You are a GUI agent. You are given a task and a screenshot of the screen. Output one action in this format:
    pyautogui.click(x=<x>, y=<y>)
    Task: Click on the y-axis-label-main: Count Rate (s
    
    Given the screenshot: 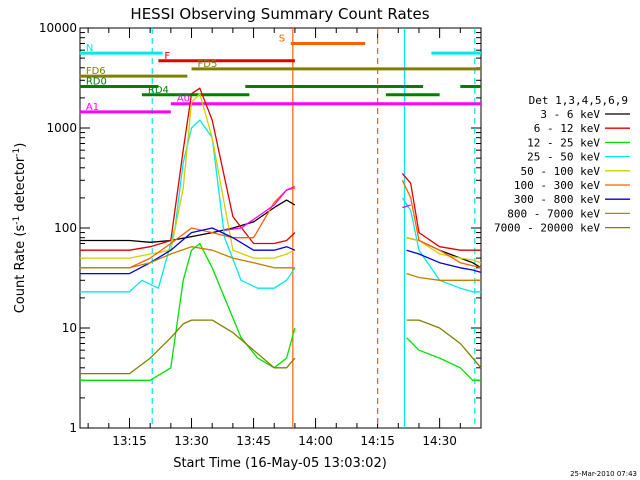 What is the action you would take?
    pyautogui.click(x=20, y=269)
    